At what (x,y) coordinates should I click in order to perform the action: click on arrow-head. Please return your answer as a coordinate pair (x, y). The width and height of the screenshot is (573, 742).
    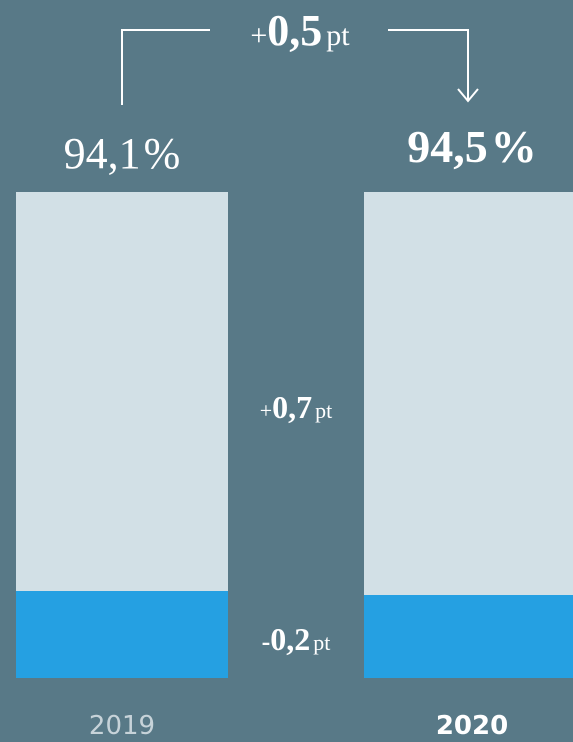
    Looking at the image, I should click on (468, 95).